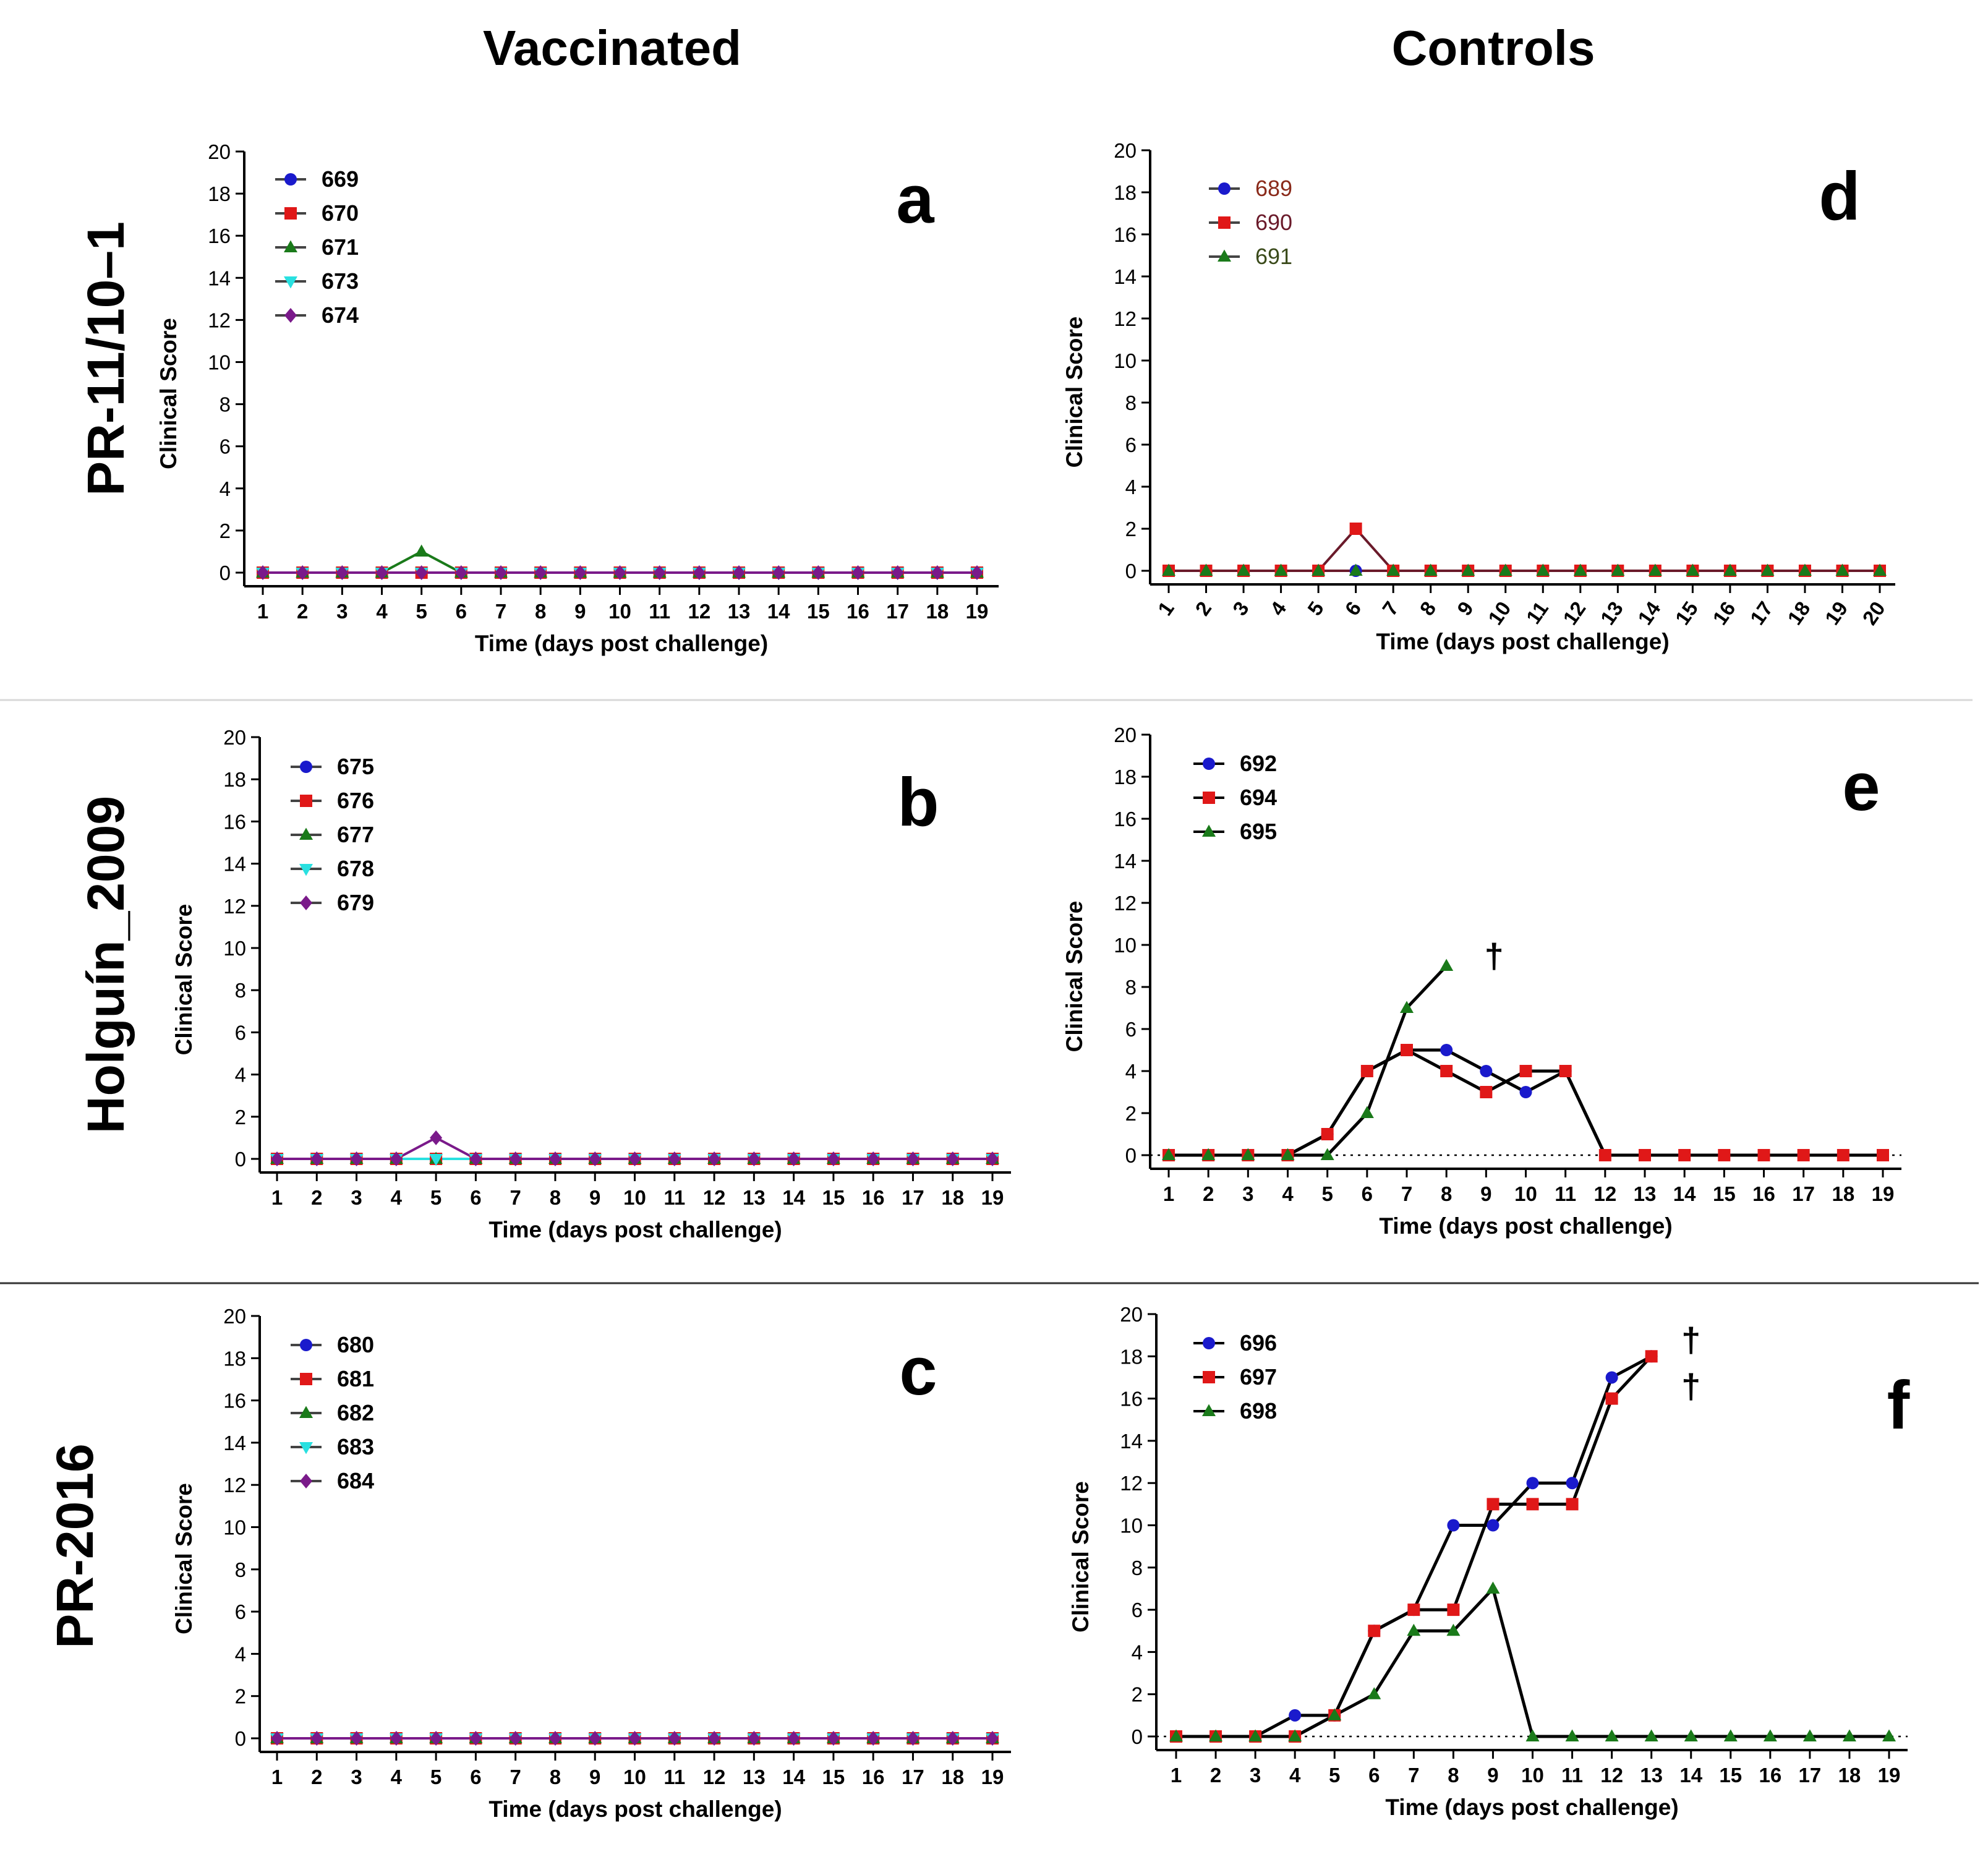 The height and width of the screenshot is (1862, 1988). Describe the element at coordinates (1485, 1193) in the screenshot. I see `panel-e-x-tick-label: 9` at that location.